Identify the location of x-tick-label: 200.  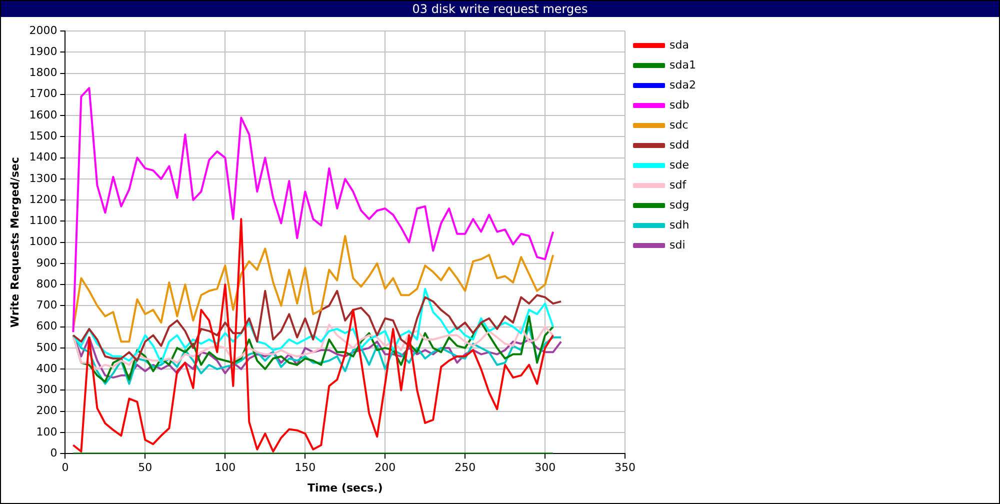
(385, 467).